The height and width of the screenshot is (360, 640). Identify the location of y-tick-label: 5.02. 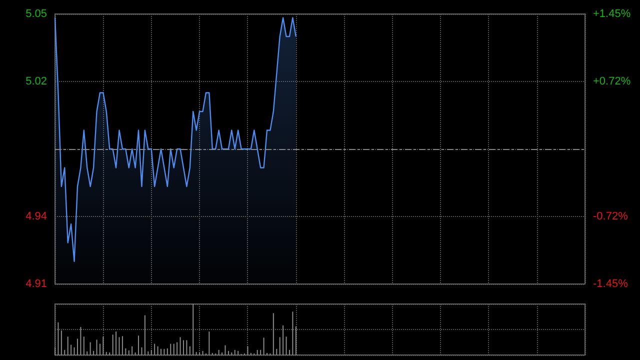
(36, 82).